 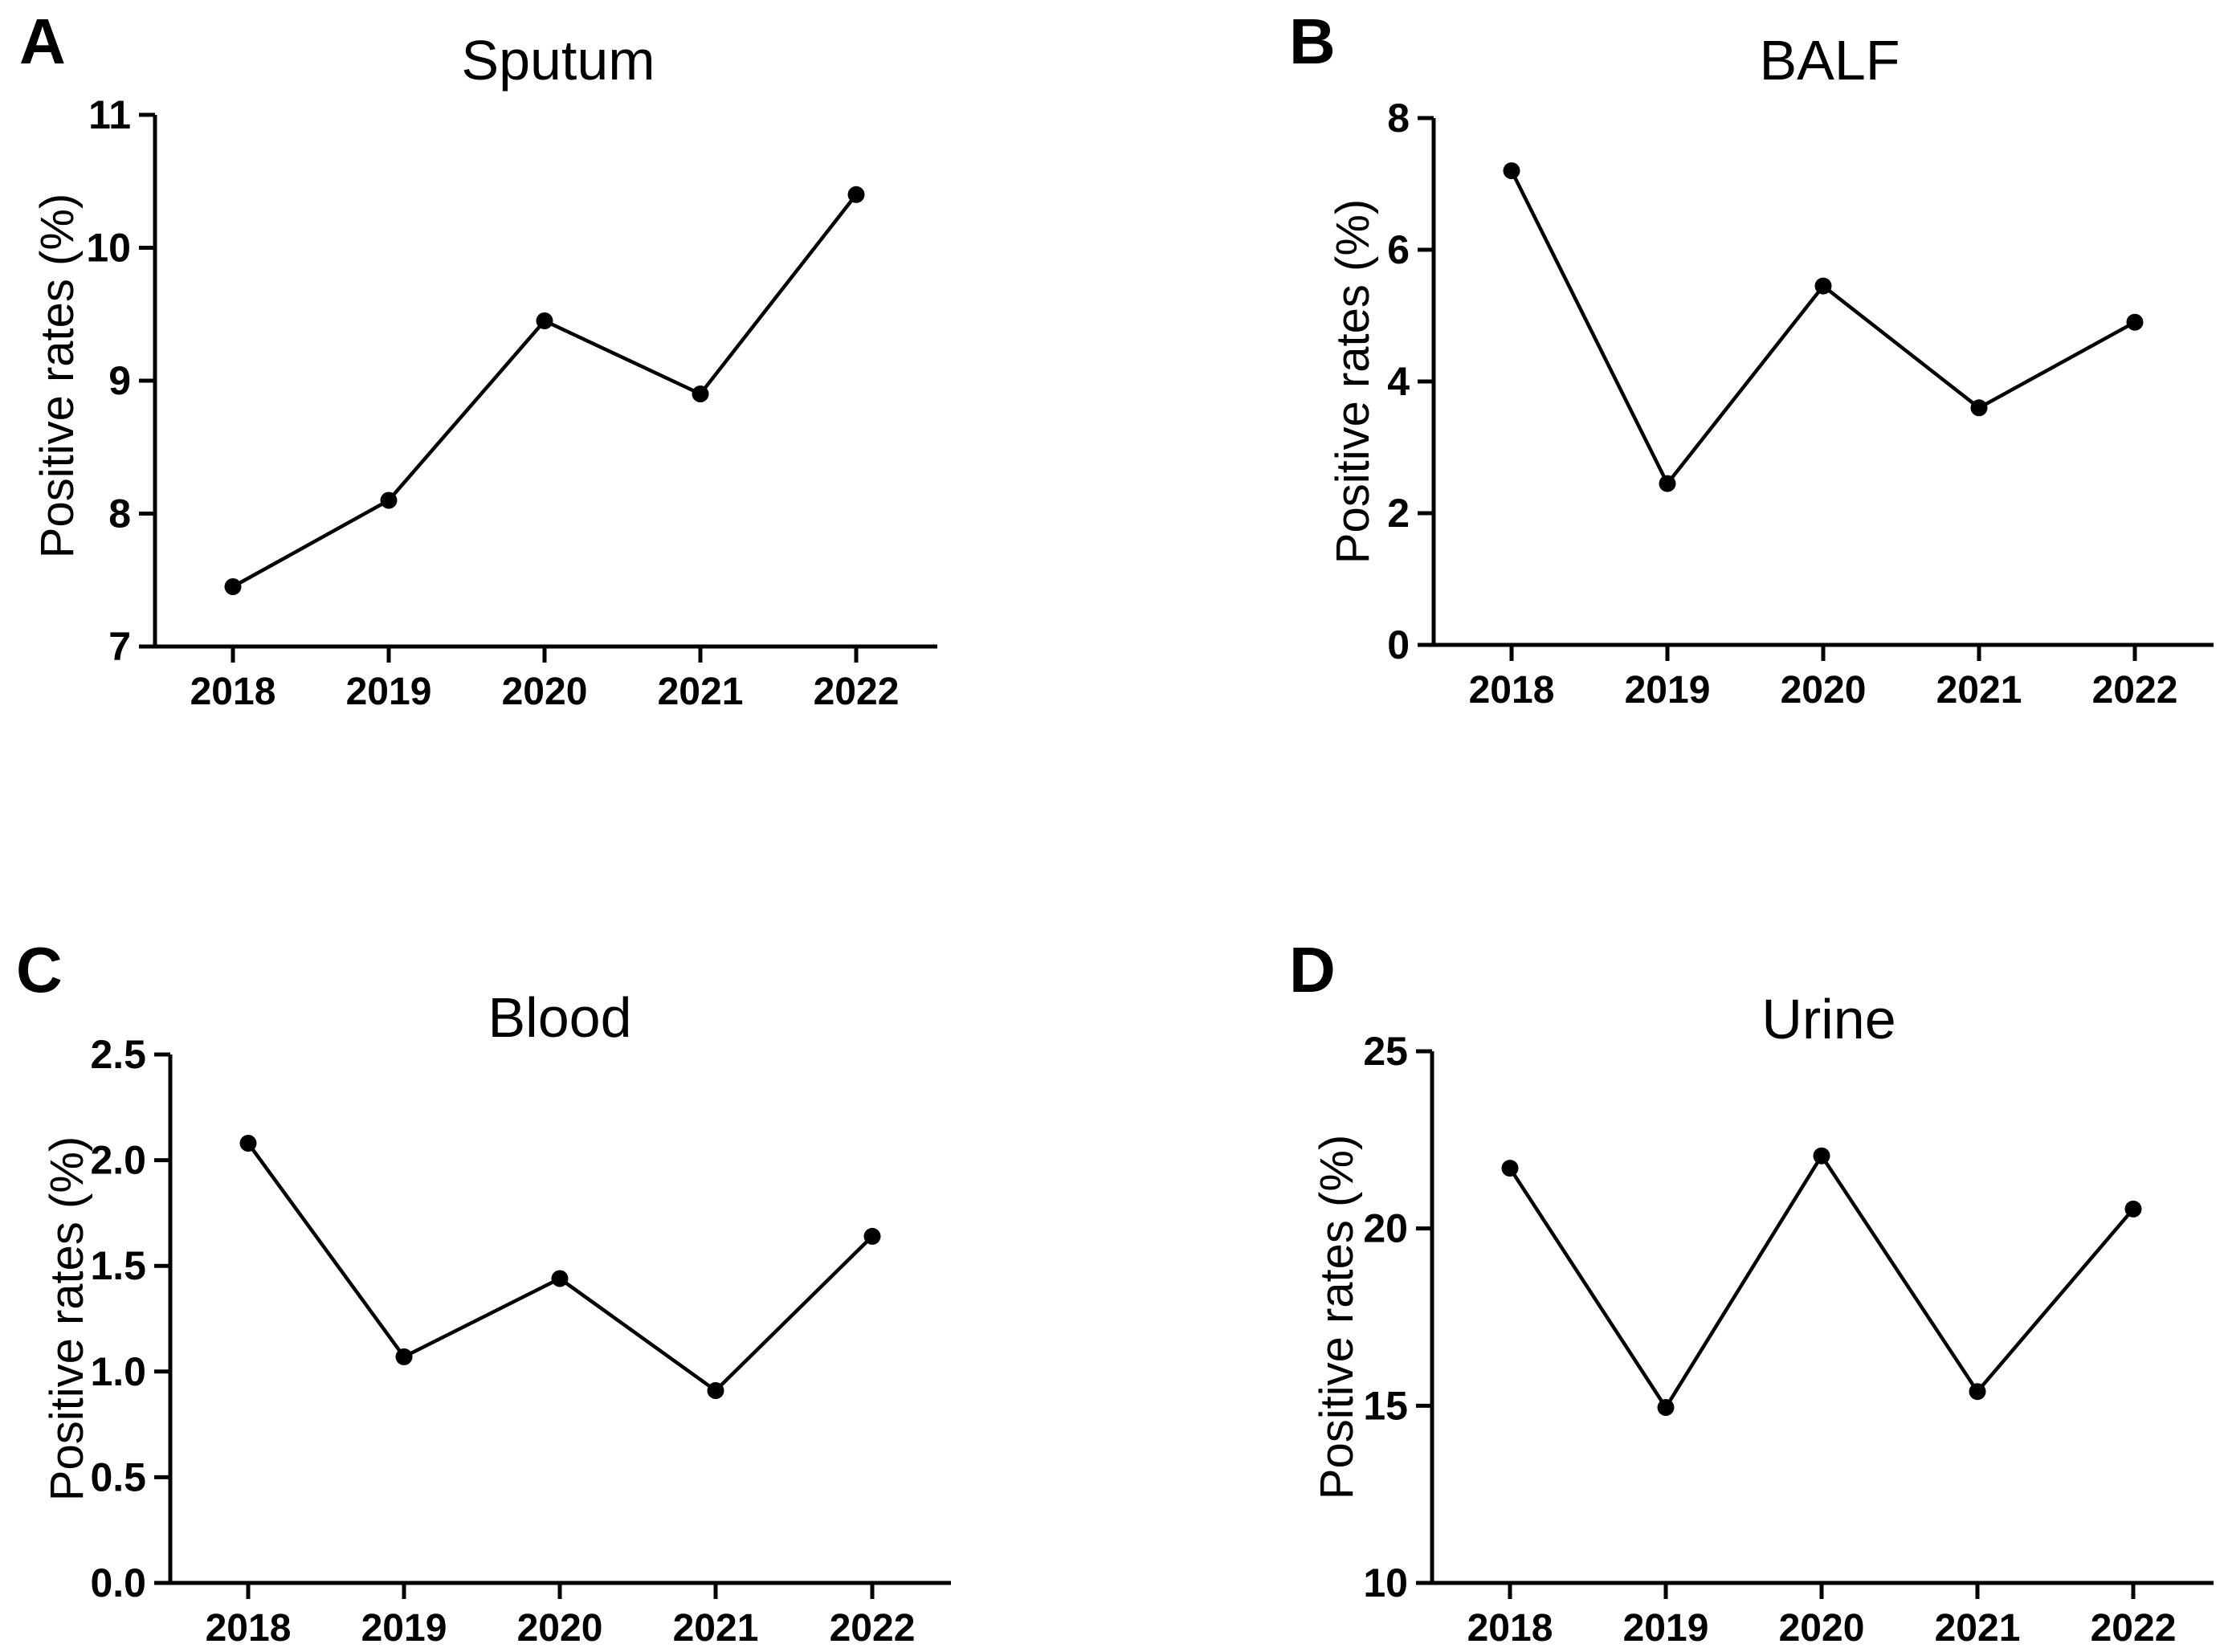 I want to click on y-axis-label-balf: Positive rates (%), so click(x=1353, y=381).